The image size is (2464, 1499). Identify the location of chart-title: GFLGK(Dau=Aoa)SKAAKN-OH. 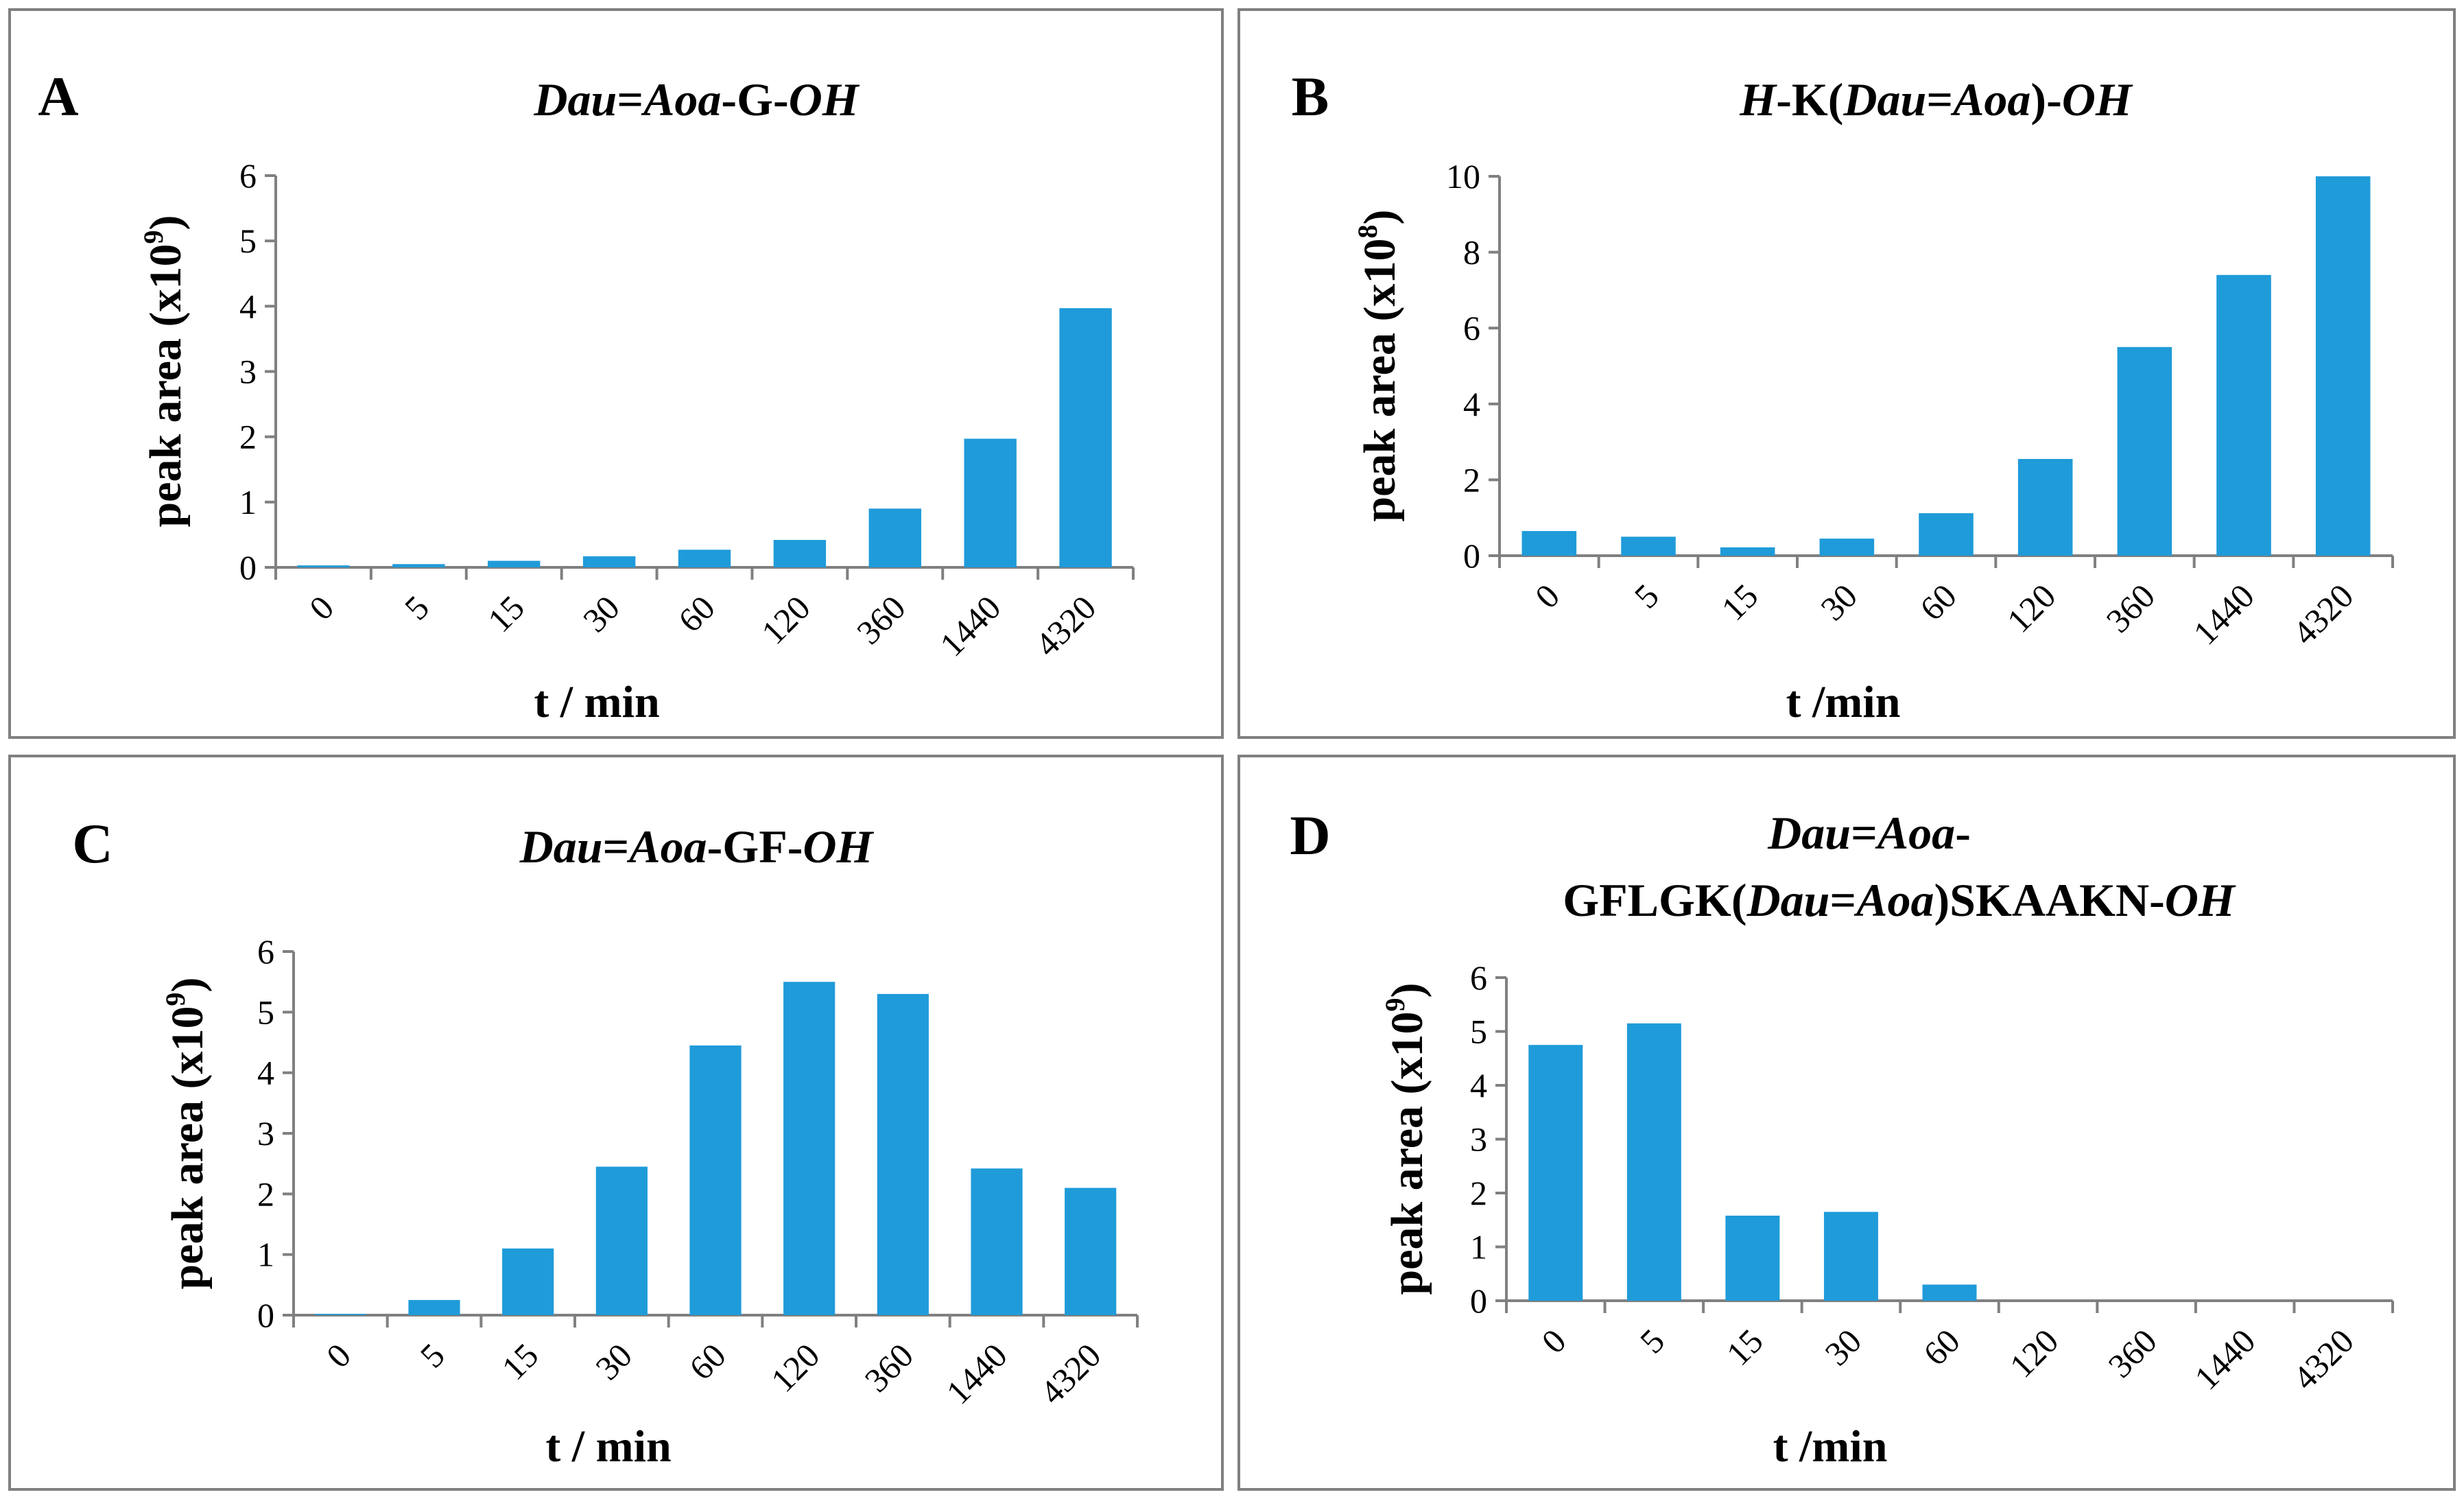
(1900, 900).